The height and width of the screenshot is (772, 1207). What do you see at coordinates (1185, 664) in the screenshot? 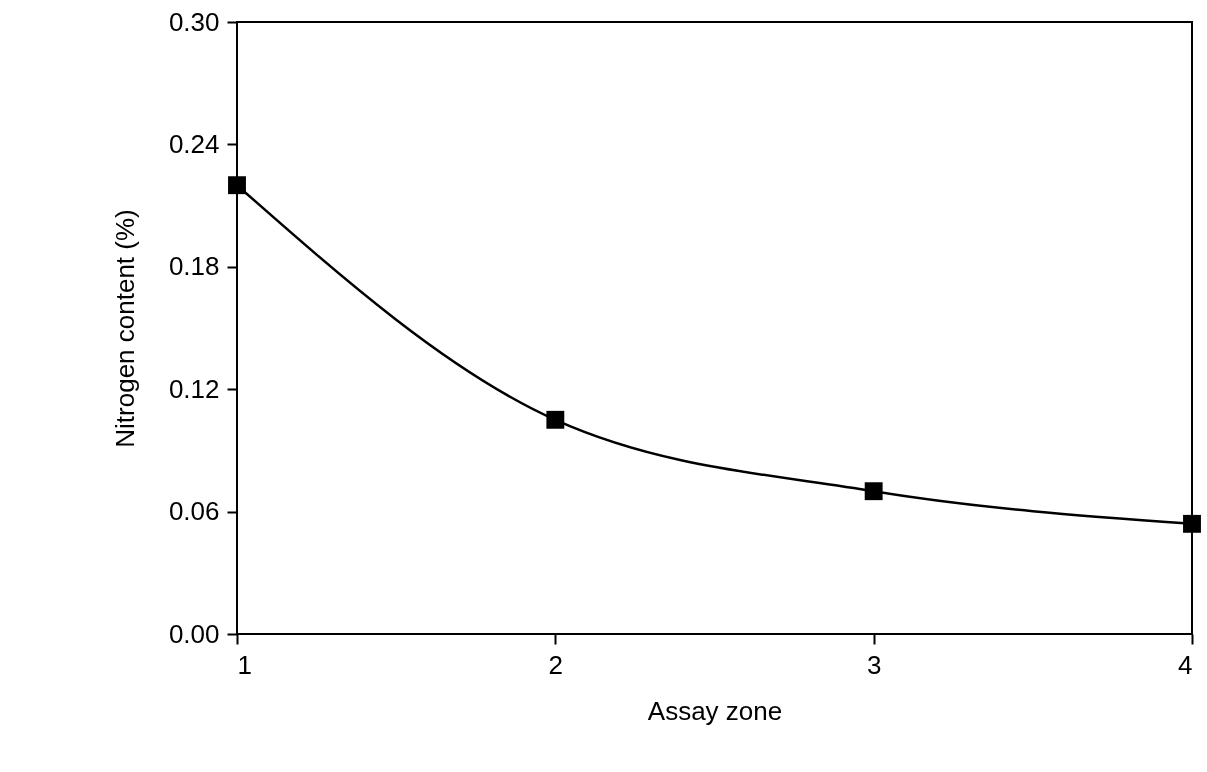
I see `x-tick-label: 4` at bounding box center [1185, 664].